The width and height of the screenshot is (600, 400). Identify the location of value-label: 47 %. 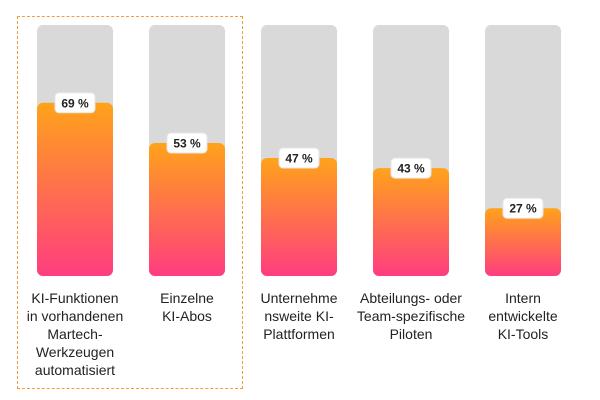
(299, 159).